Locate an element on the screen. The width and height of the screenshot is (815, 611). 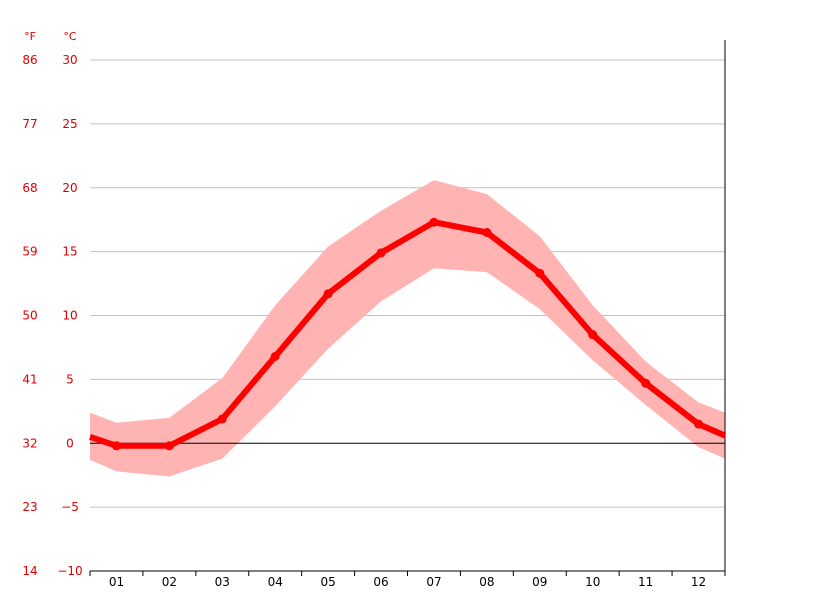
x-tick-label: 12 is located at coordinates (698, 582).